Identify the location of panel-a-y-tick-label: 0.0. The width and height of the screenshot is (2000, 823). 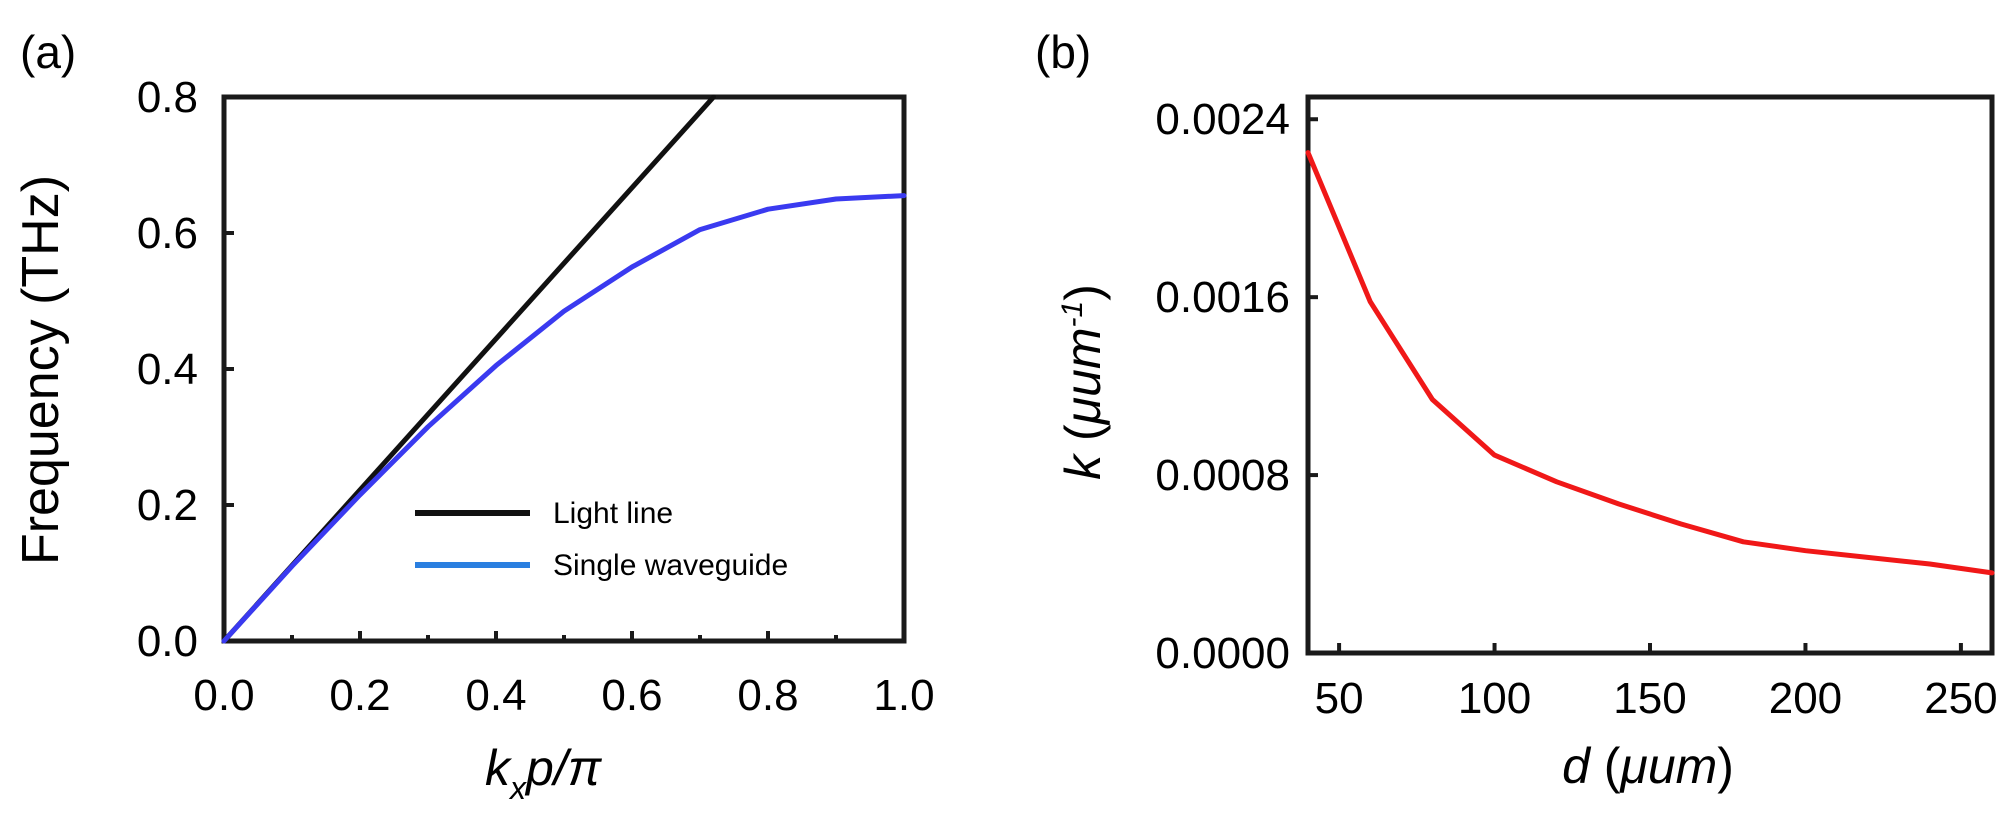
(167, 641).